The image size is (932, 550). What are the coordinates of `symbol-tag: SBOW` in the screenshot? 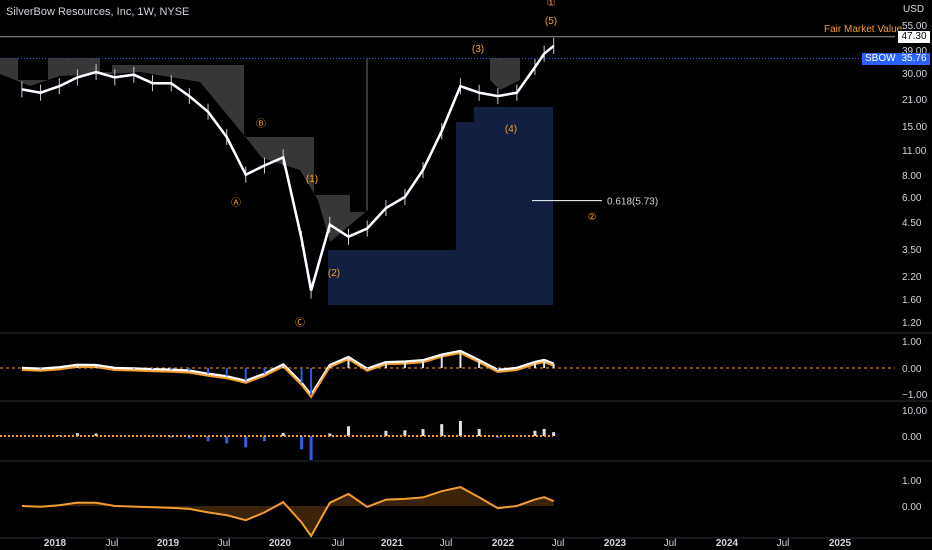 It's located at (880, 59).